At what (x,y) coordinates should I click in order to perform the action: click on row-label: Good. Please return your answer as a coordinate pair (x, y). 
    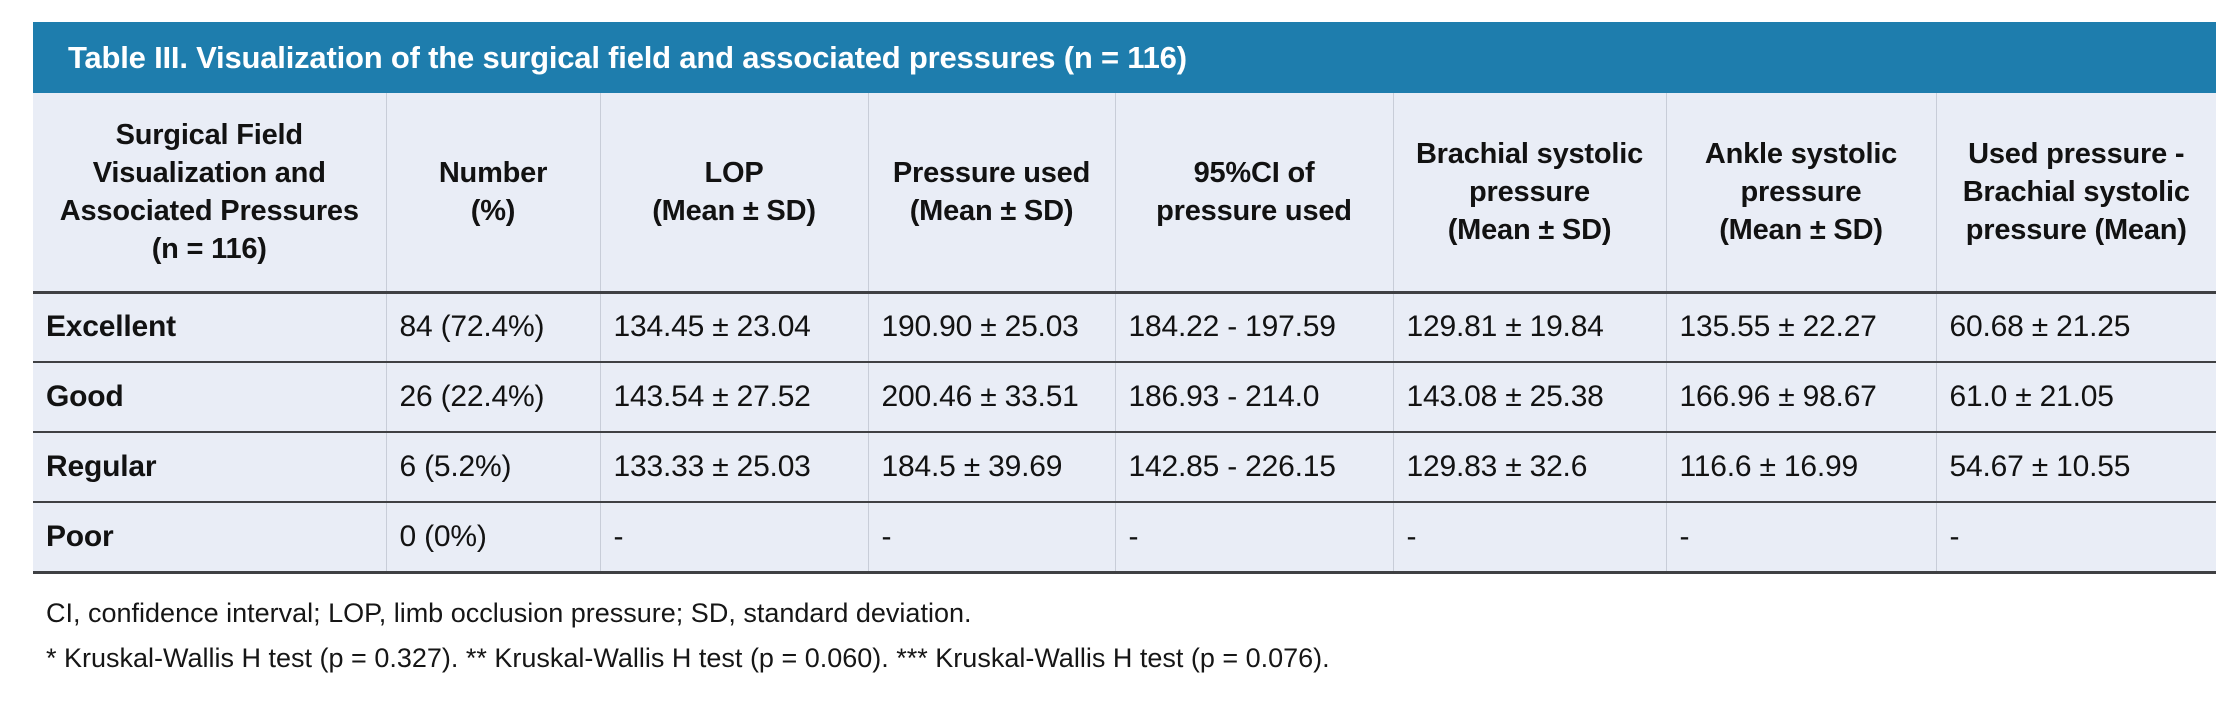
    Looking at the image, I should click on (209, 396).